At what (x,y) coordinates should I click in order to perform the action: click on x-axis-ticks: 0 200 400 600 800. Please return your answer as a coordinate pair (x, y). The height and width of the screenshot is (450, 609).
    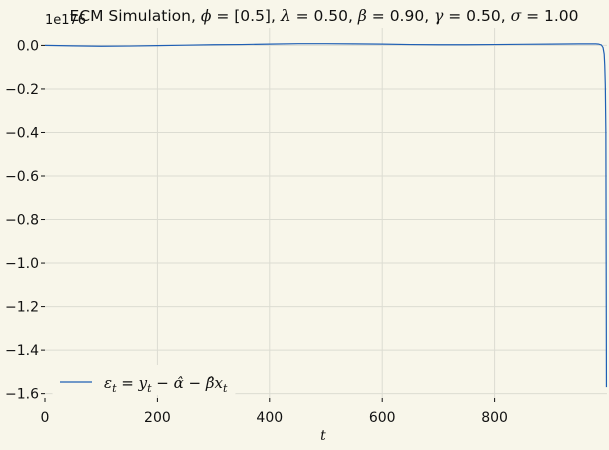
    Looking at the image, I should click on (274, 412).